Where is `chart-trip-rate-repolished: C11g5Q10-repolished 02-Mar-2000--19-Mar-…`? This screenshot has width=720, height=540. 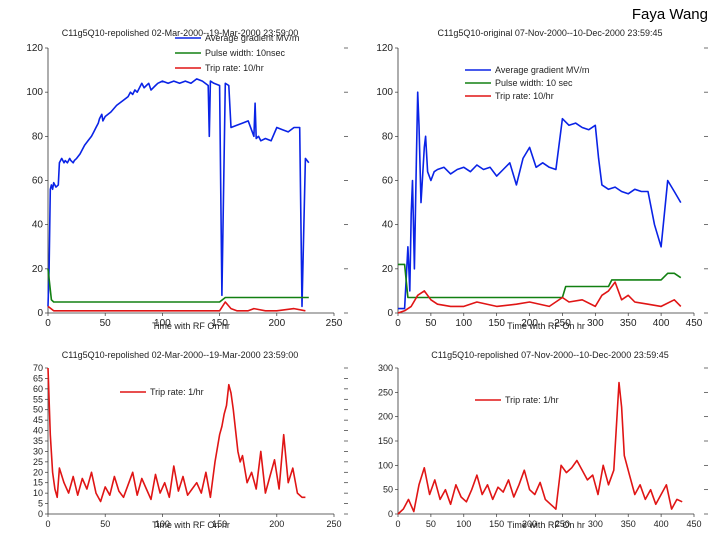
chart-trip-rate-repolished: C11g5Q10-repolished 02-Mar-2000--19-Mar-… is located at coordinates (190, 440).